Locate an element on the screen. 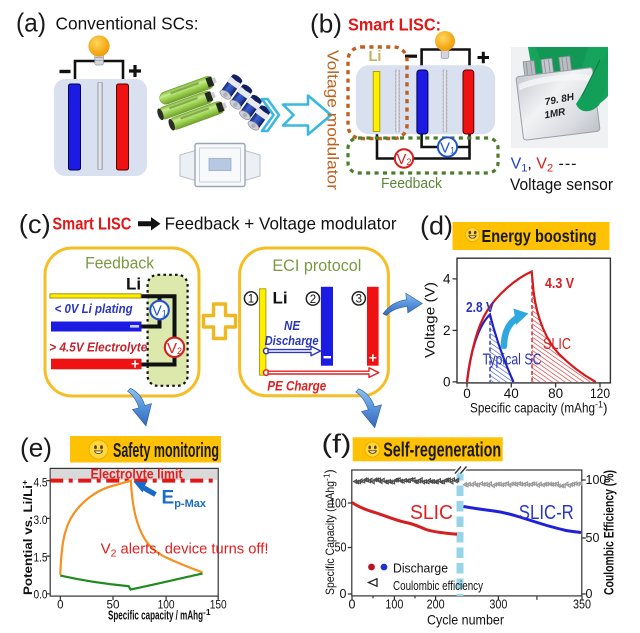 The width and height of the screenshot is (640, 633). svg-text: (e) is located at coordinates (36, 448).